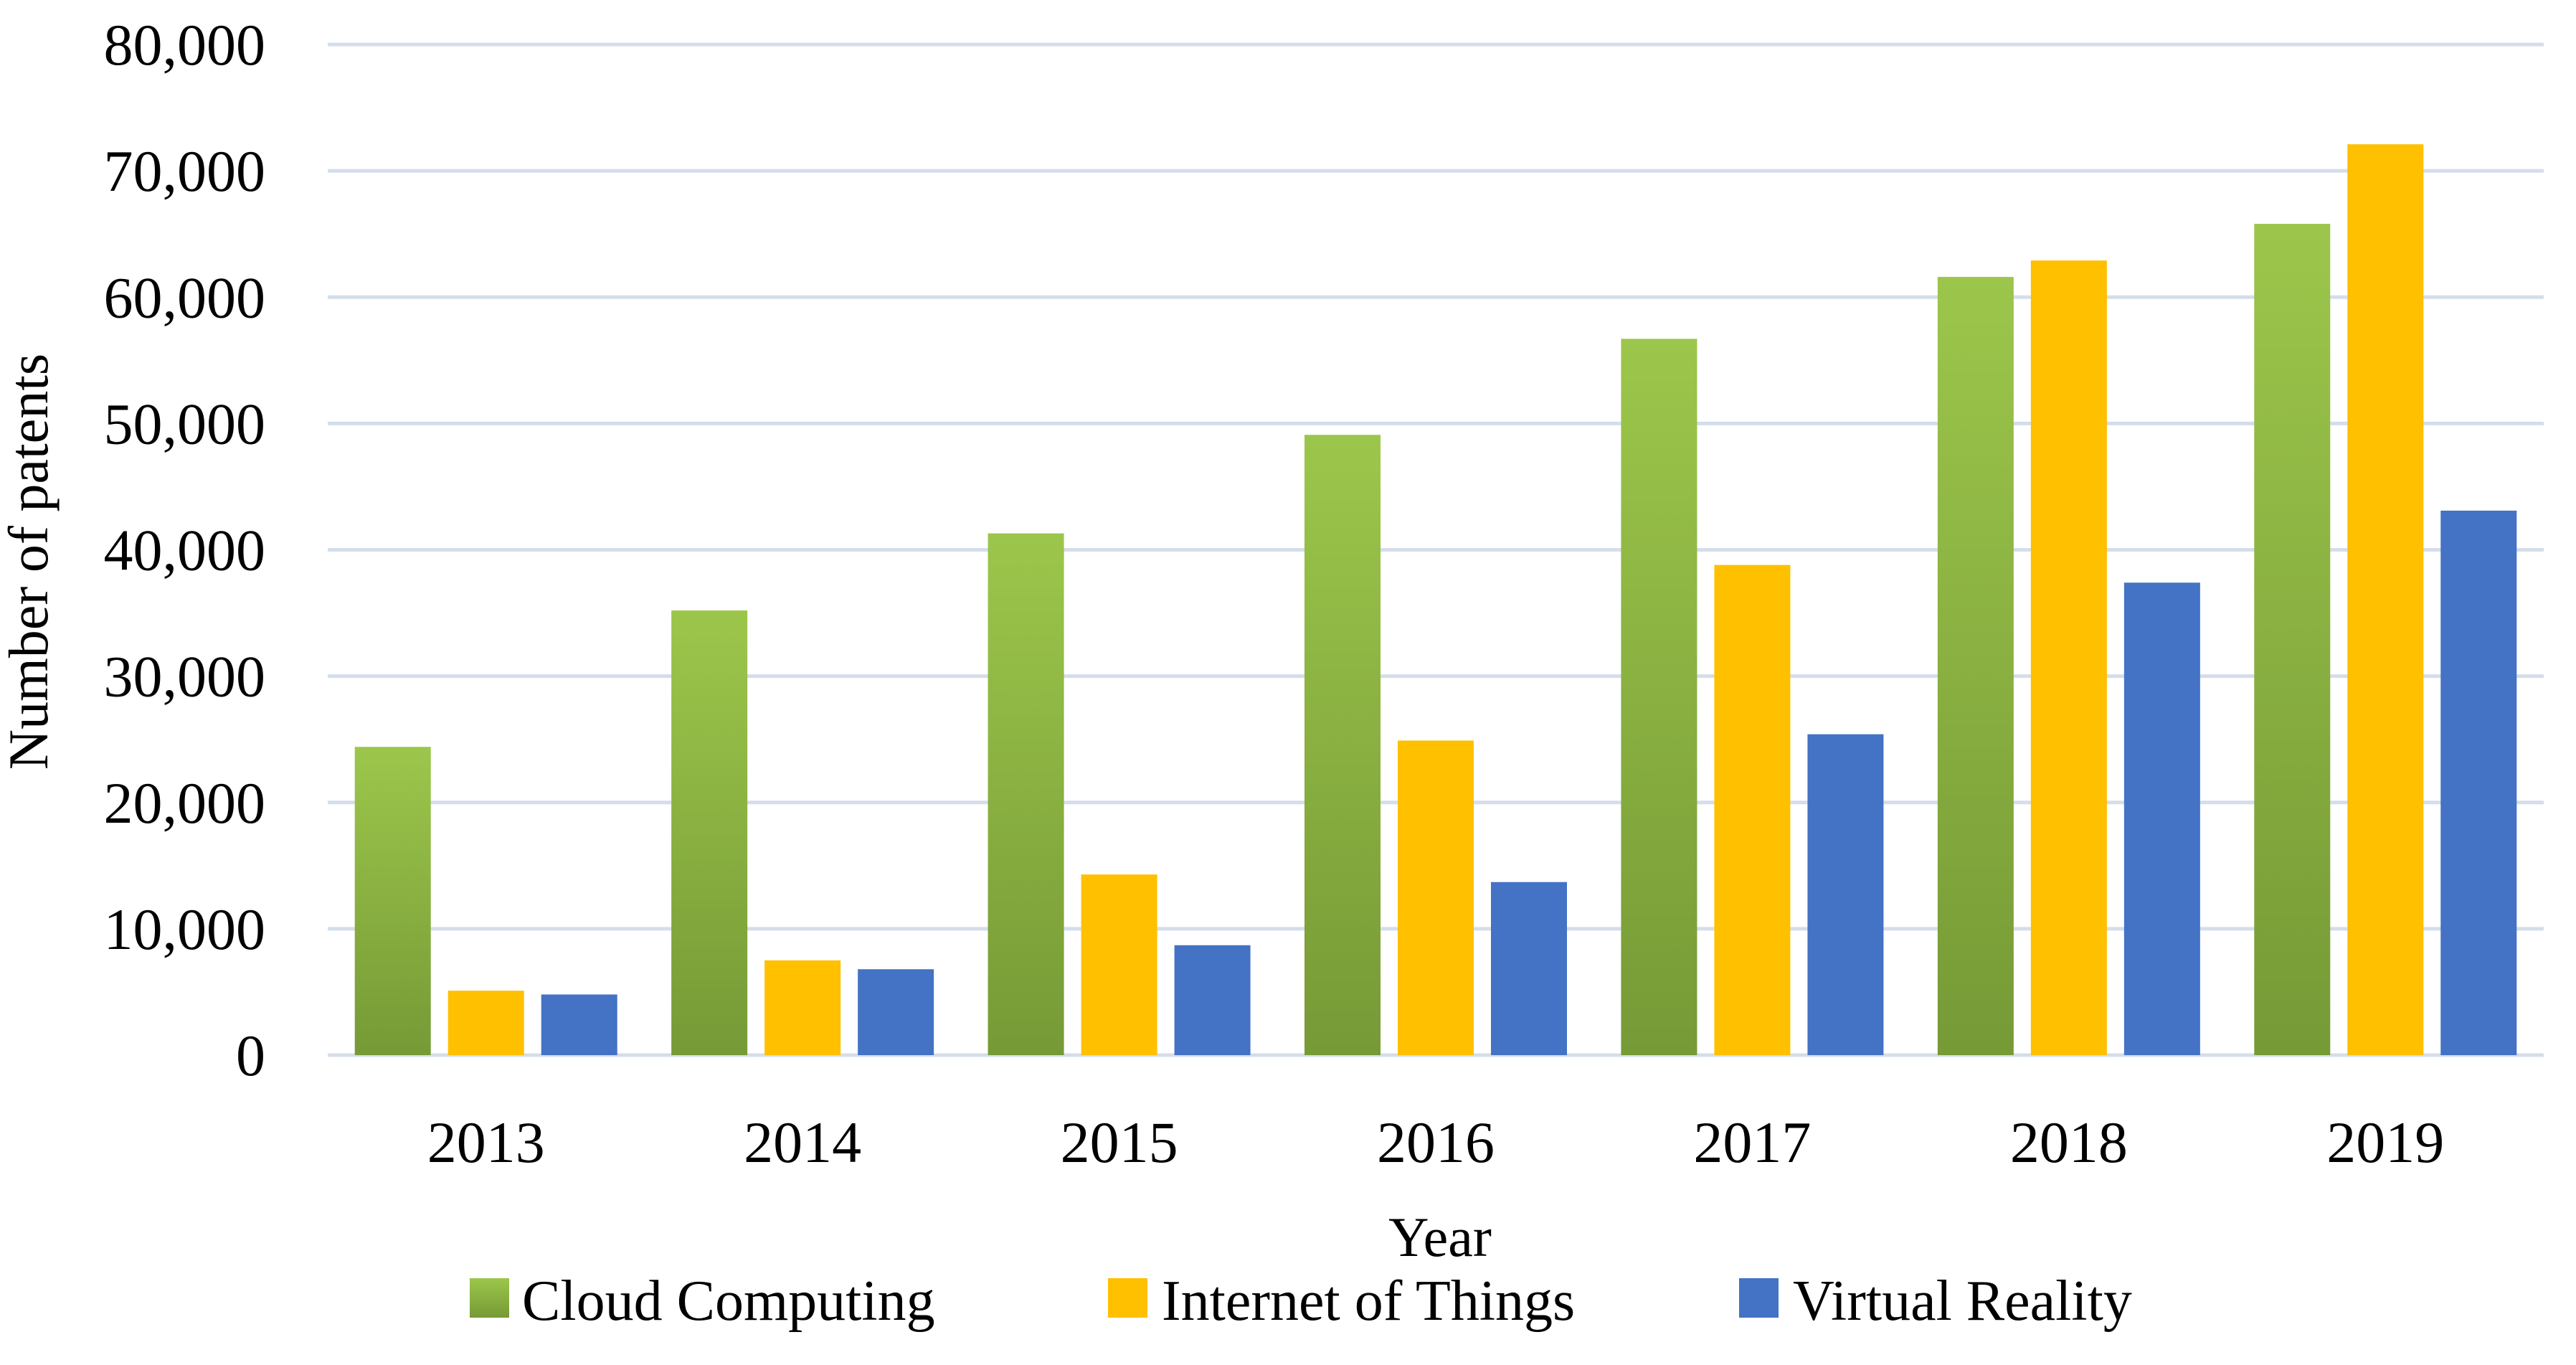 This screenshot has height=1365, width=2576. Describe the element at coordinates (185, 803) in the screenshot. I see `y-tick-label: 20,000` at that location.